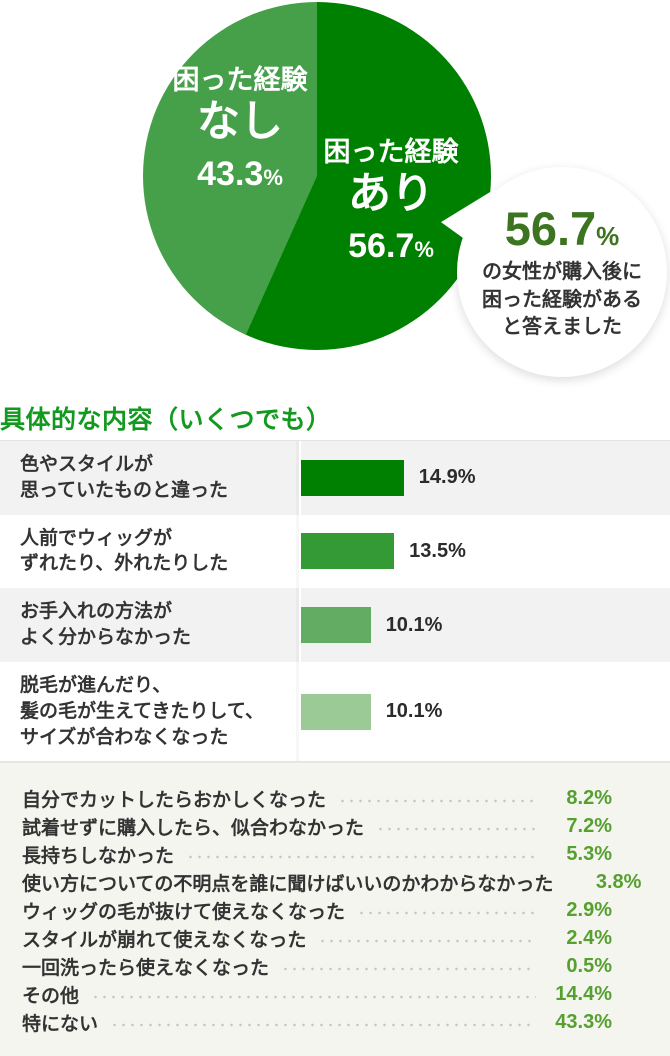 The width and height of the screenshot is (670, 1056). I want to click on list-item: 特にない 43.3%, so click(317, 1022).